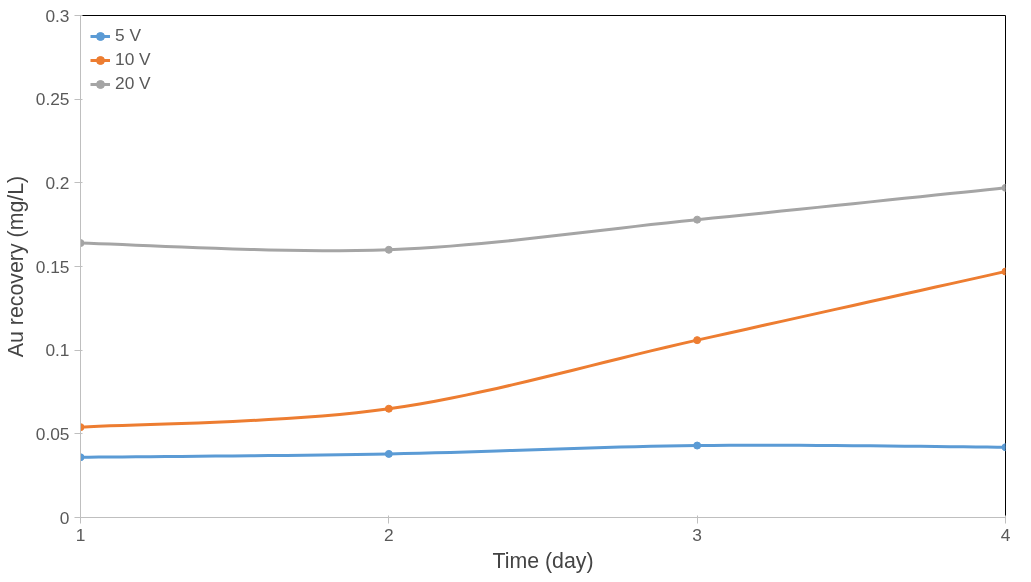  Describe the element at coordinates (64, 517) in the screenshot. I see `y-tick-label: 0` at that location.